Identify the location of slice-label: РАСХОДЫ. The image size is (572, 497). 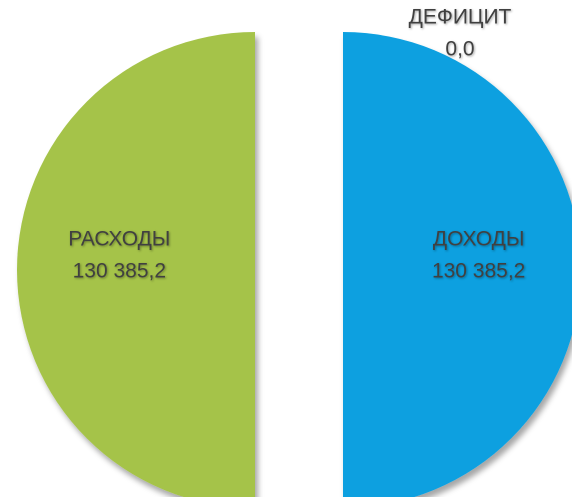
(119, 239).